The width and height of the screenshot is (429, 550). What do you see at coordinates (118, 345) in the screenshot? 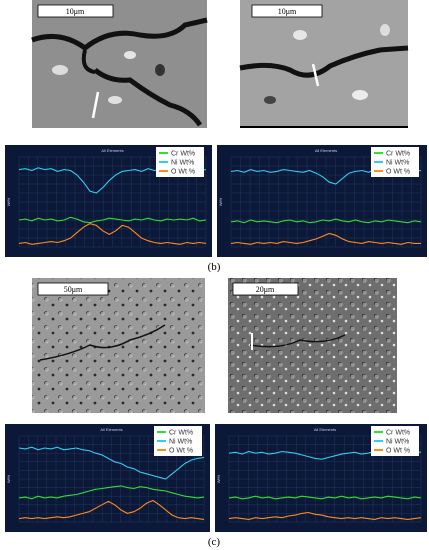
I see `sem-image: 50μm` at bounding box center [118, 345].